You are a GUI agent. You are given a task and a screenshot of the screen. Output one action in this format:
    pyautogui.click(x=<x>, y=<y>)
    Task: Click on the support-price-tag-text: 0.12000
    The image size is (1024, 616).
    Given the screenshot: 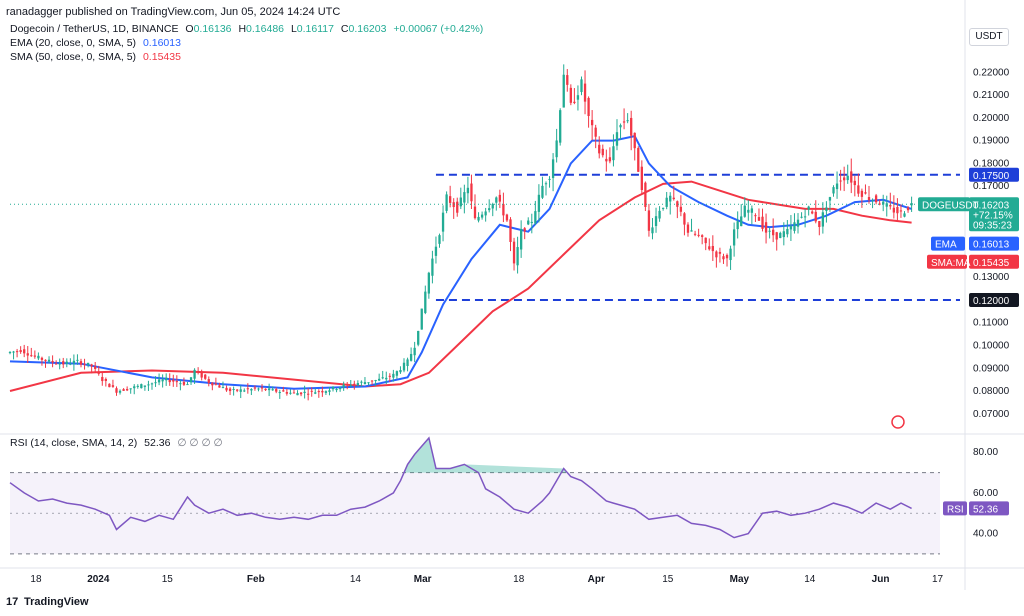 What is the action you would take?
    pyautogui.click(x=991, y=301)
    